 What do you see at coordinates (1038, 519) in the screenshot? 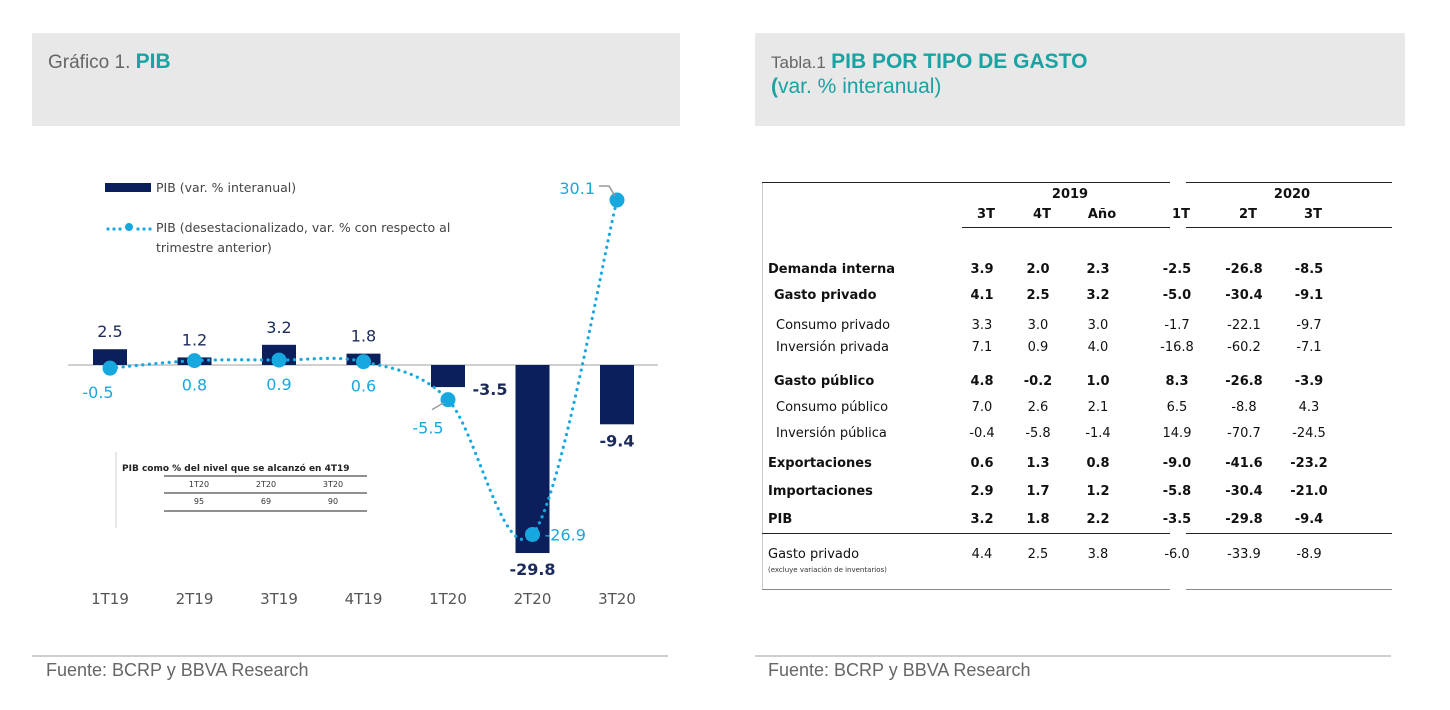
I see `table-cell: 1.8` at bounding box center [1038, 519].